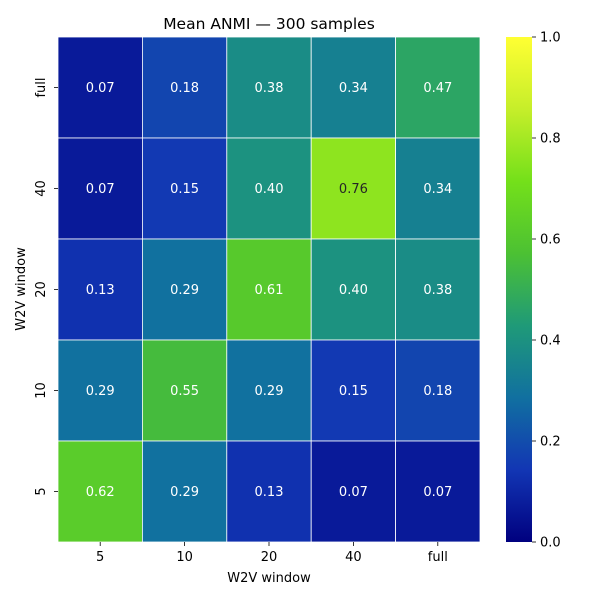 This screenshot has height=600, width=600. Describe the element at coordinates (21, 289) in the screenshot. I see `y-axis-label: W2V window` at that location.